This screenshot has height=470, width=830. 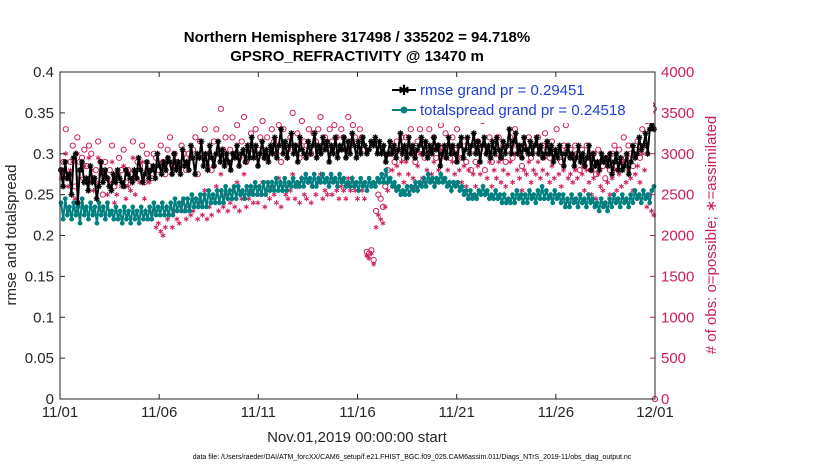 What do you see at coordinates (60, 412) in the screenshot?
I see `x-tick-label: 11/01` at bounding box center [60, 412].